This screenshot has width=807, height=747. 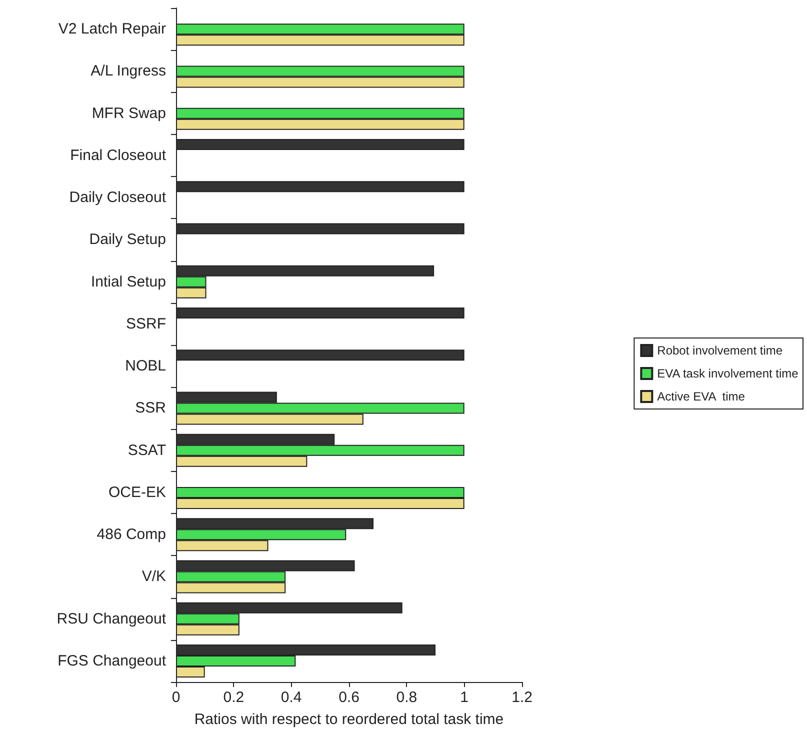 I want to click on y-tick-label: A/L Ingress, so click(x=128, y=71).